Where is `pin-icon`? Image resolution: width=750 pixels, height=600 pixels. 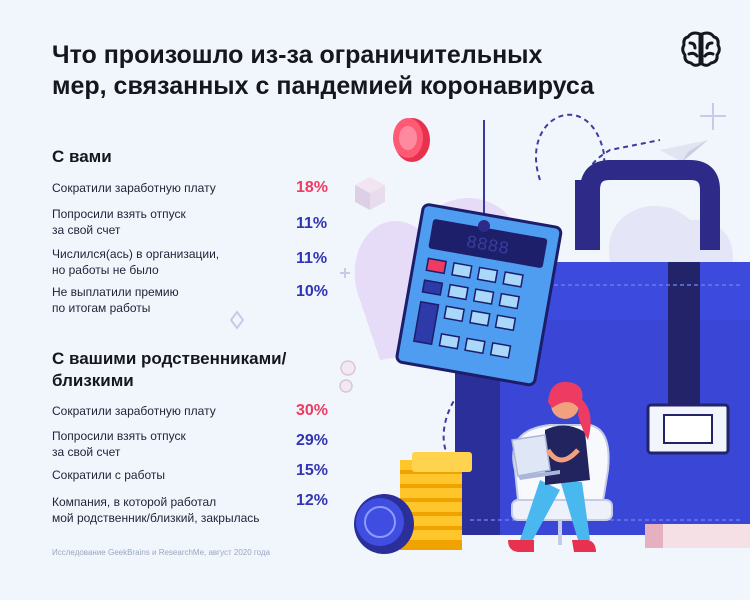
pin-icon is located at coordinates (347, 376).